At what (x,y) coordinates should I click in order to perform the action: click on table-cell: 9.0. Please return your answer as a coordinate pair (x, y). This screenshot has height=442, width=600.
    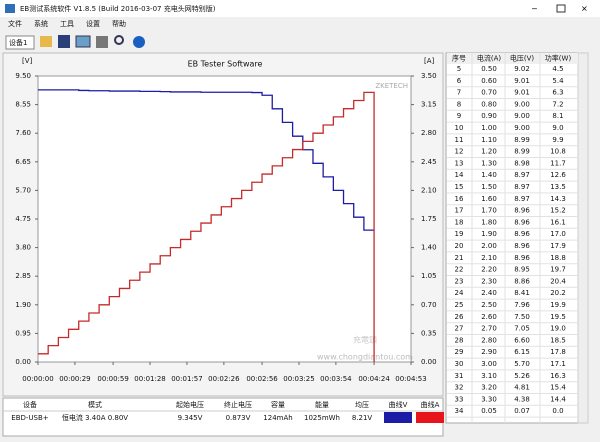
    Looking at the image, I should click on (557, 128).